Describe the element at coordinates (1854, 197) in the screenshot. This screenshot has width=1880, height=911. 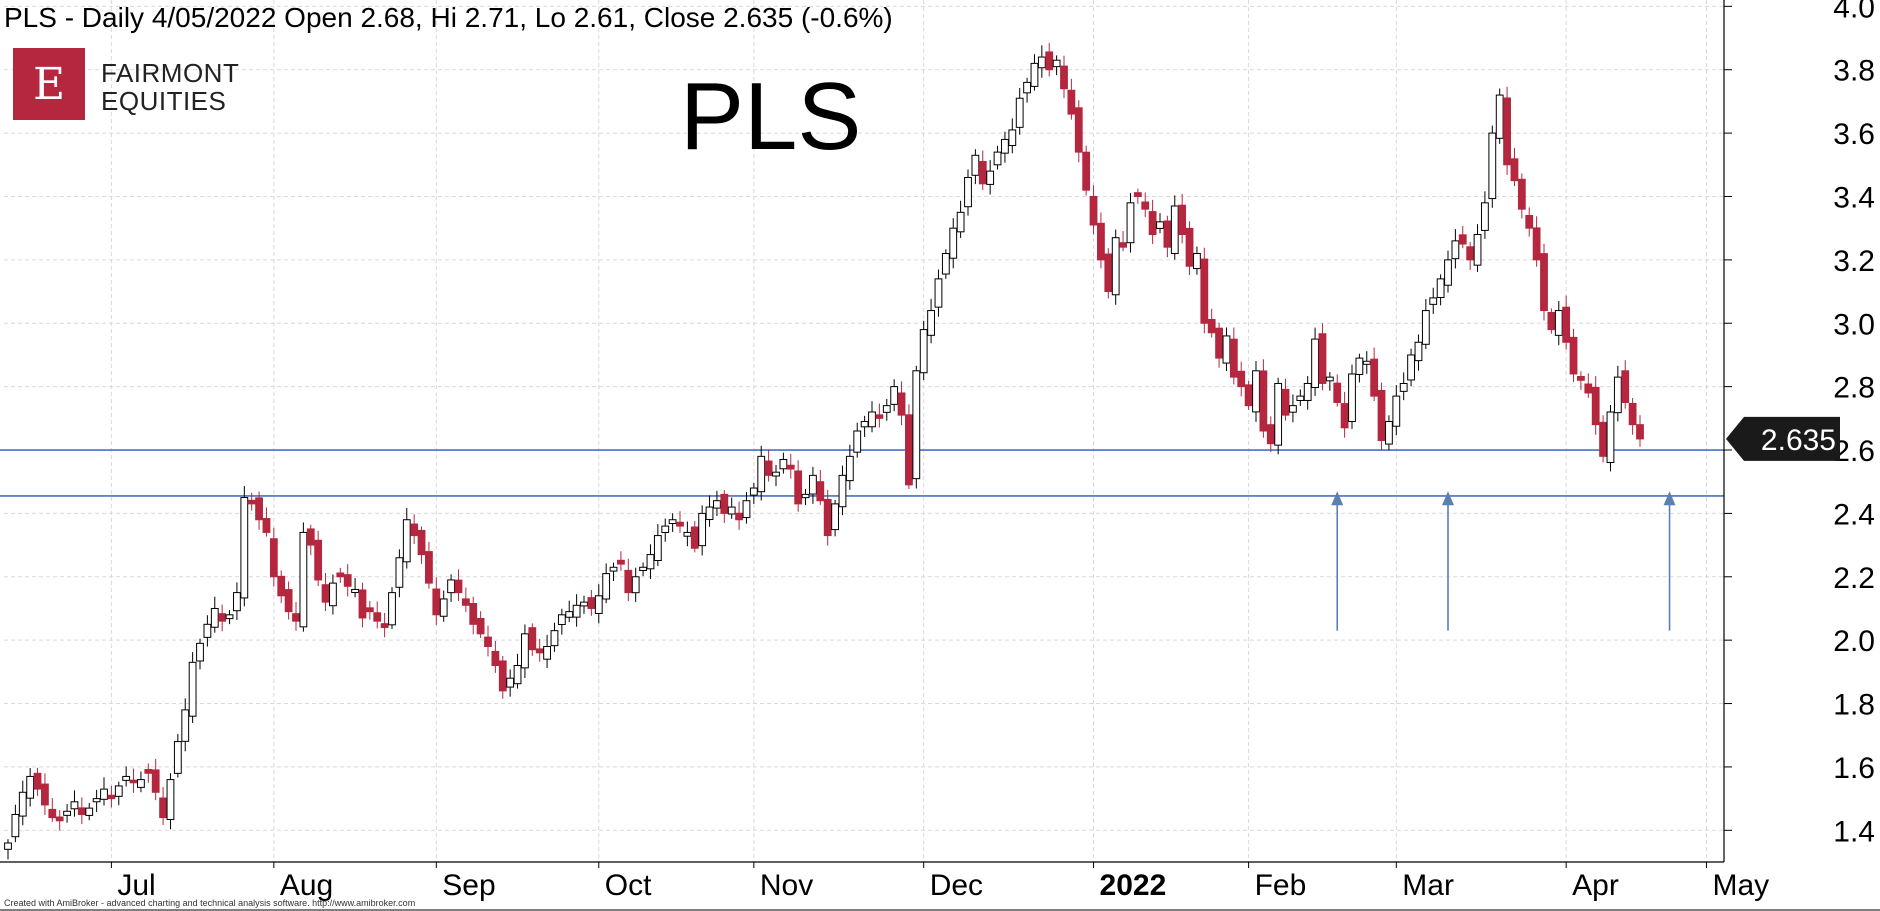
I see `y-tick-label: 3.4` at that location.